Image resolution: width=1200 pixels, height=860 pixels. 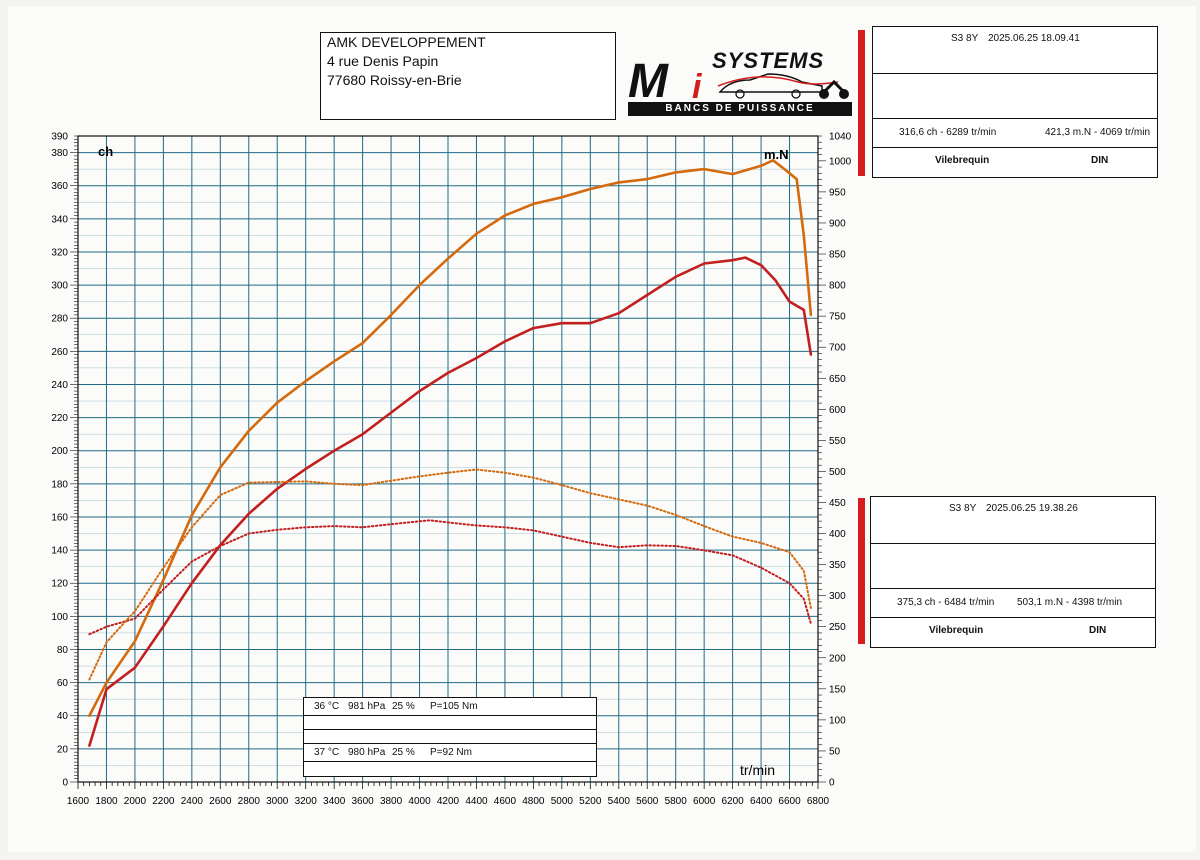 What do you see at coordinates (391, 801) in the screenshot?
I see `x-tick-label: 3800` at bounding box center [391, 801].